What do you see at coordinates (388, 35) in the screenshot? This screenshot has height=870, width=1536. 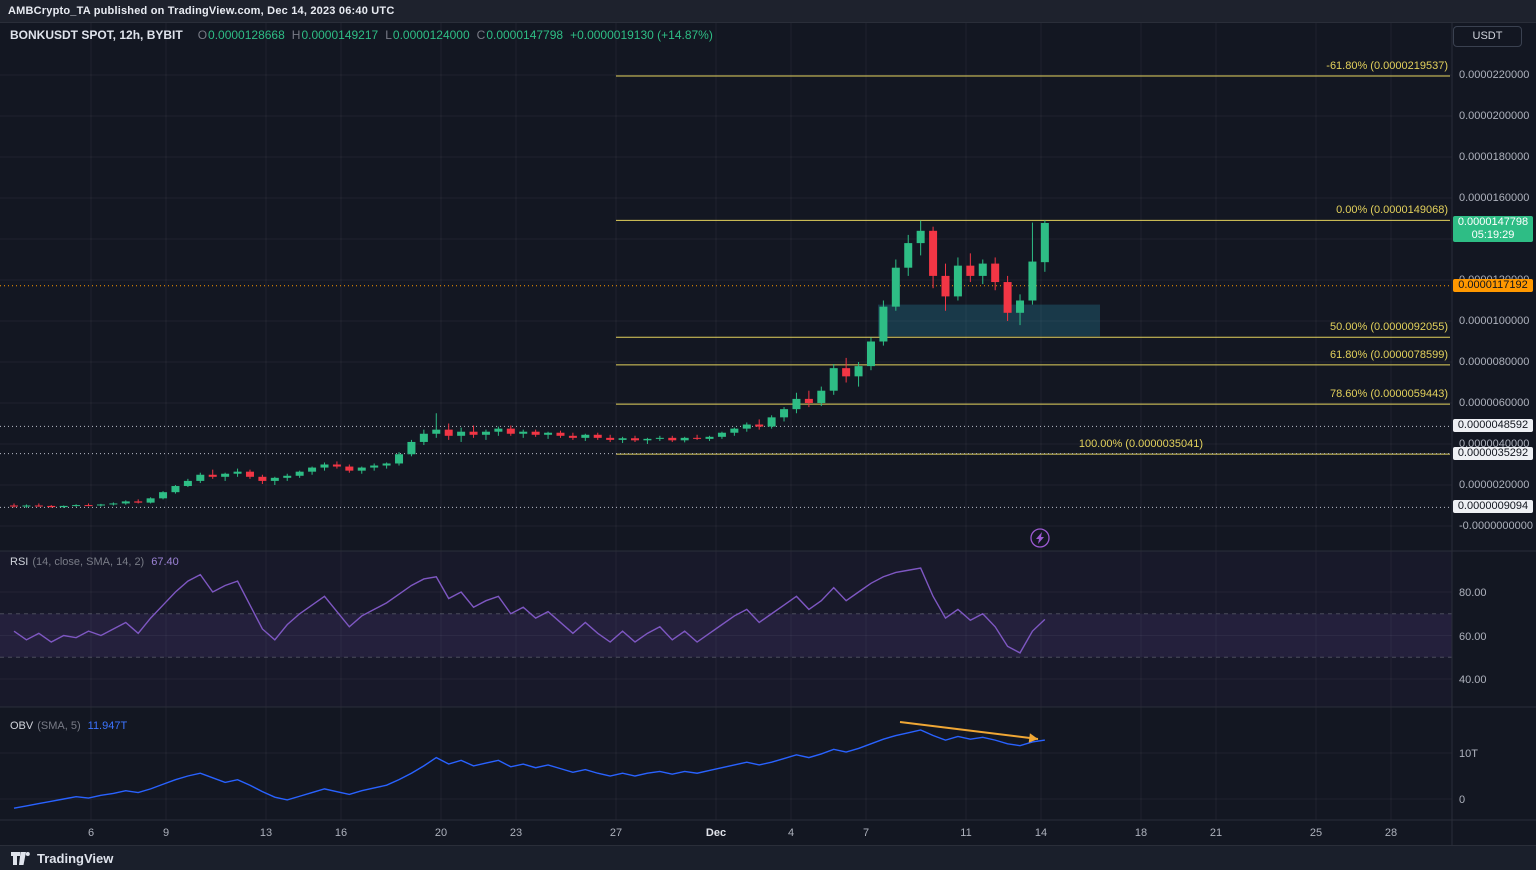 I see `low-label: L` at bounding box center [388, 35].